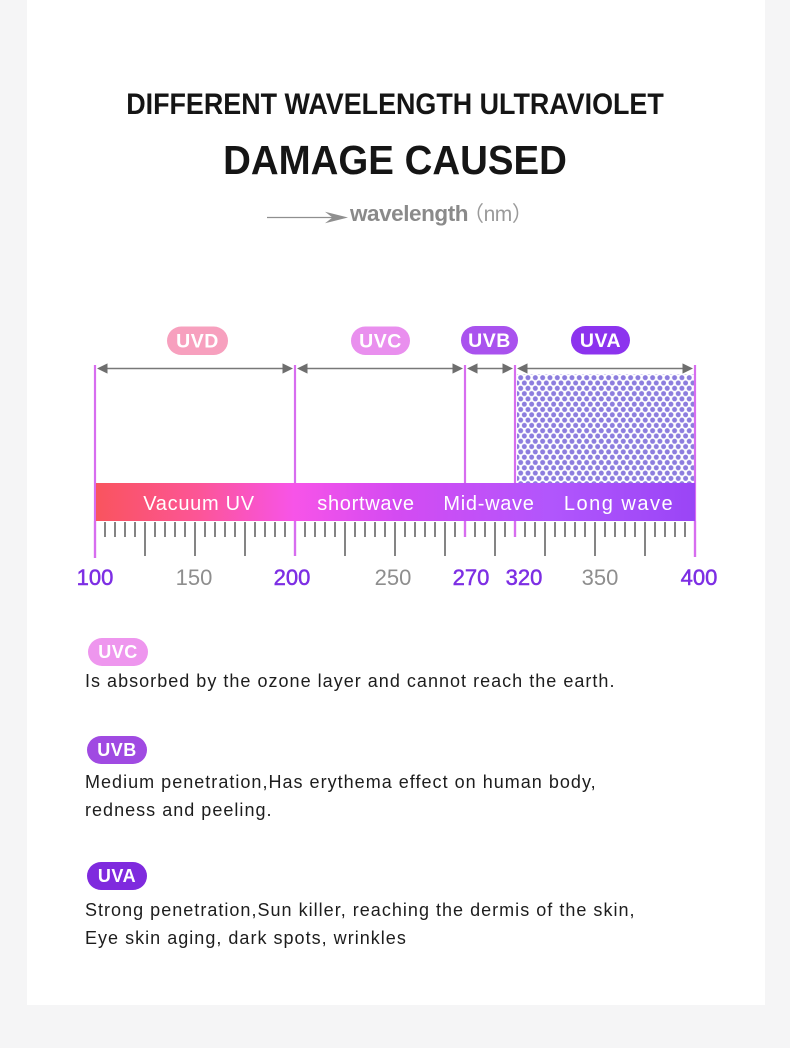  What do you see at coordinates (292, 577) in the screenshot?
I see `svg-text: 200` at bounding box center [292, 577].